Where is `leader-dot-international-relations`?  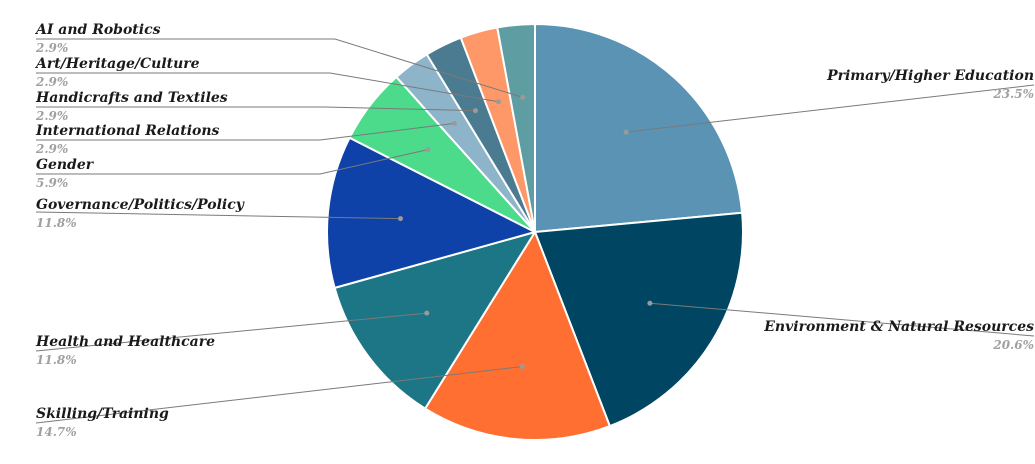 leader-dot-international-relations is located at coordinates (454, 123).